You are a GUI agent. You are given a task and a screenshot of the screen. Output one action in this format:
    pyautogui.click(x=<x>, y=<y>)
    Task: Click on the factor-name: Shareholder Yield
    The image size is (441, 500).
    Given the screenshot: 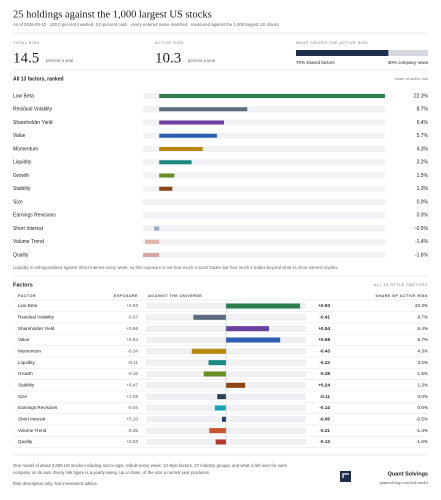 What is the action you would take?
    pyautogui.click(x=36, y=328)
    